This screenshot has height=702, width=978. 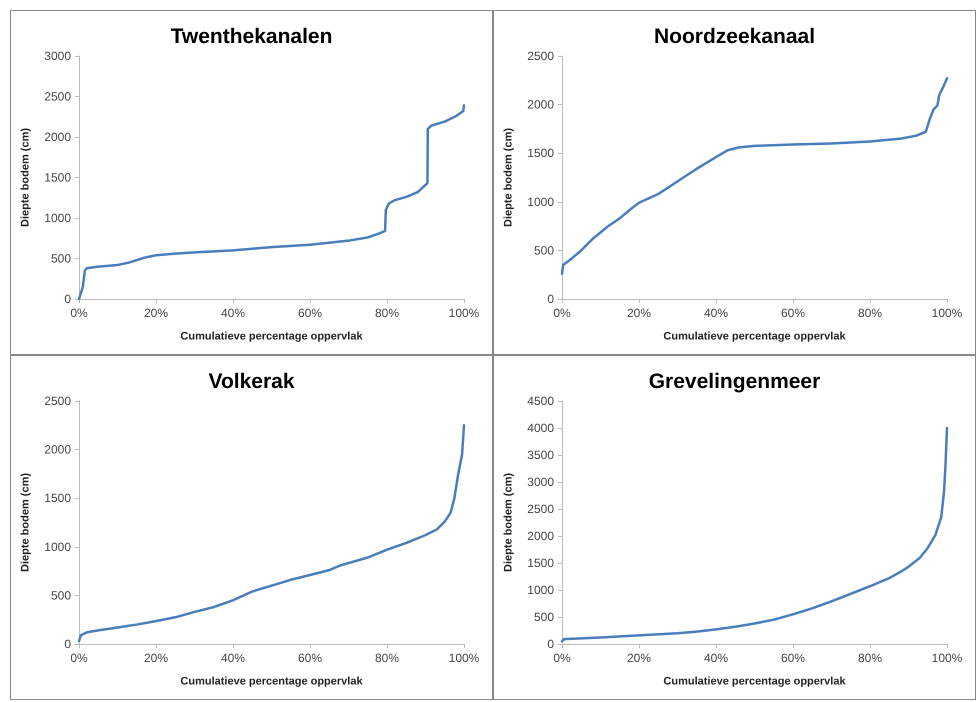 I want to click on chart-title: Twenthekanalen, so click(x=251, y=36).